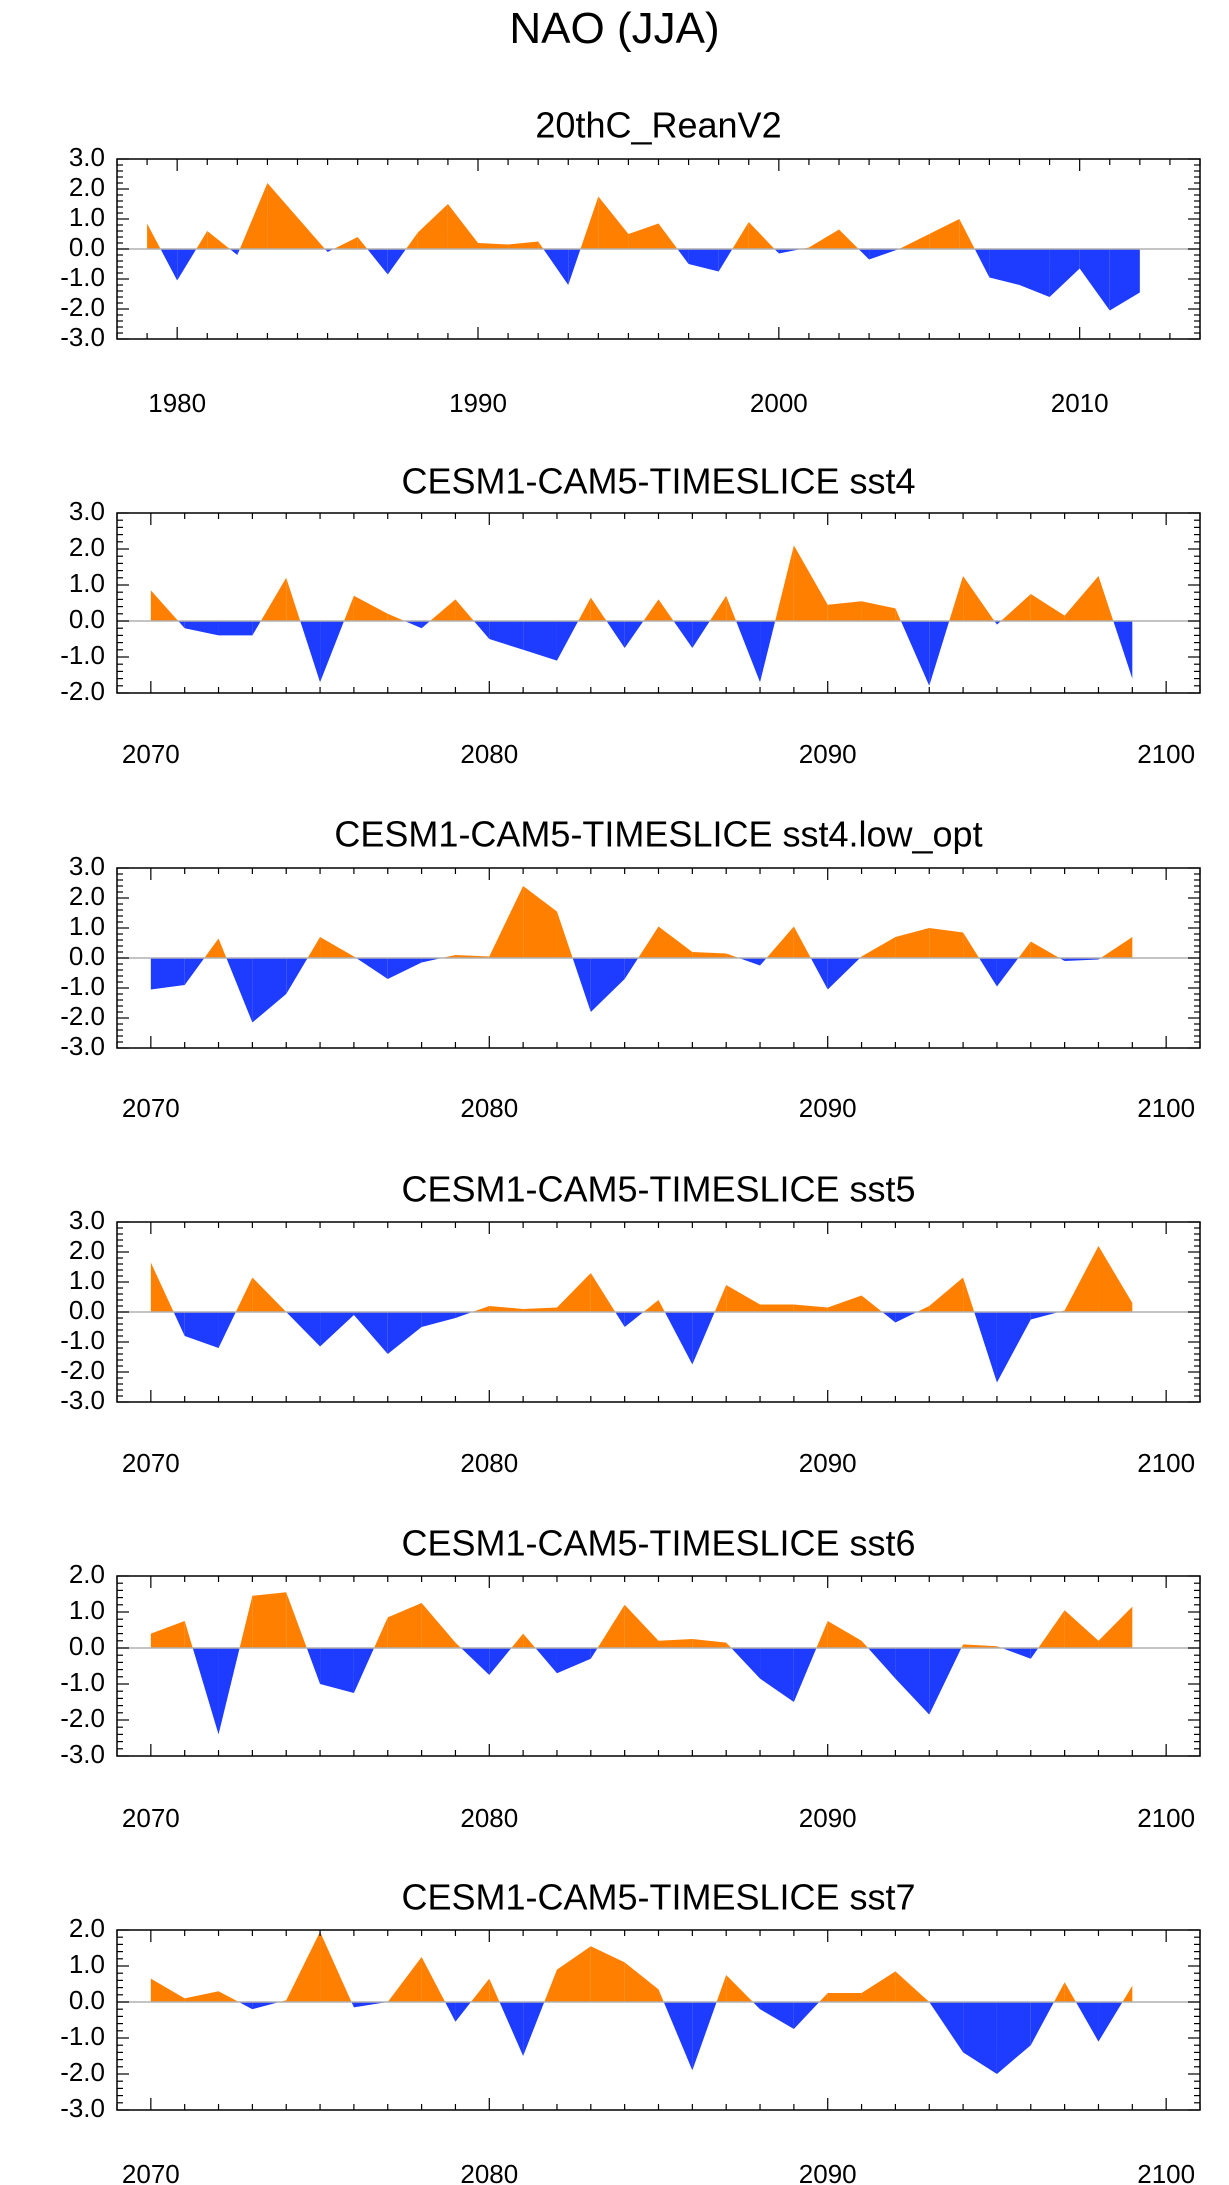  What do you see at coordinates (658, 125) in the screenshot?
I see `panel-title: 20thC_ReanV2` at bounding box center [658, 125].